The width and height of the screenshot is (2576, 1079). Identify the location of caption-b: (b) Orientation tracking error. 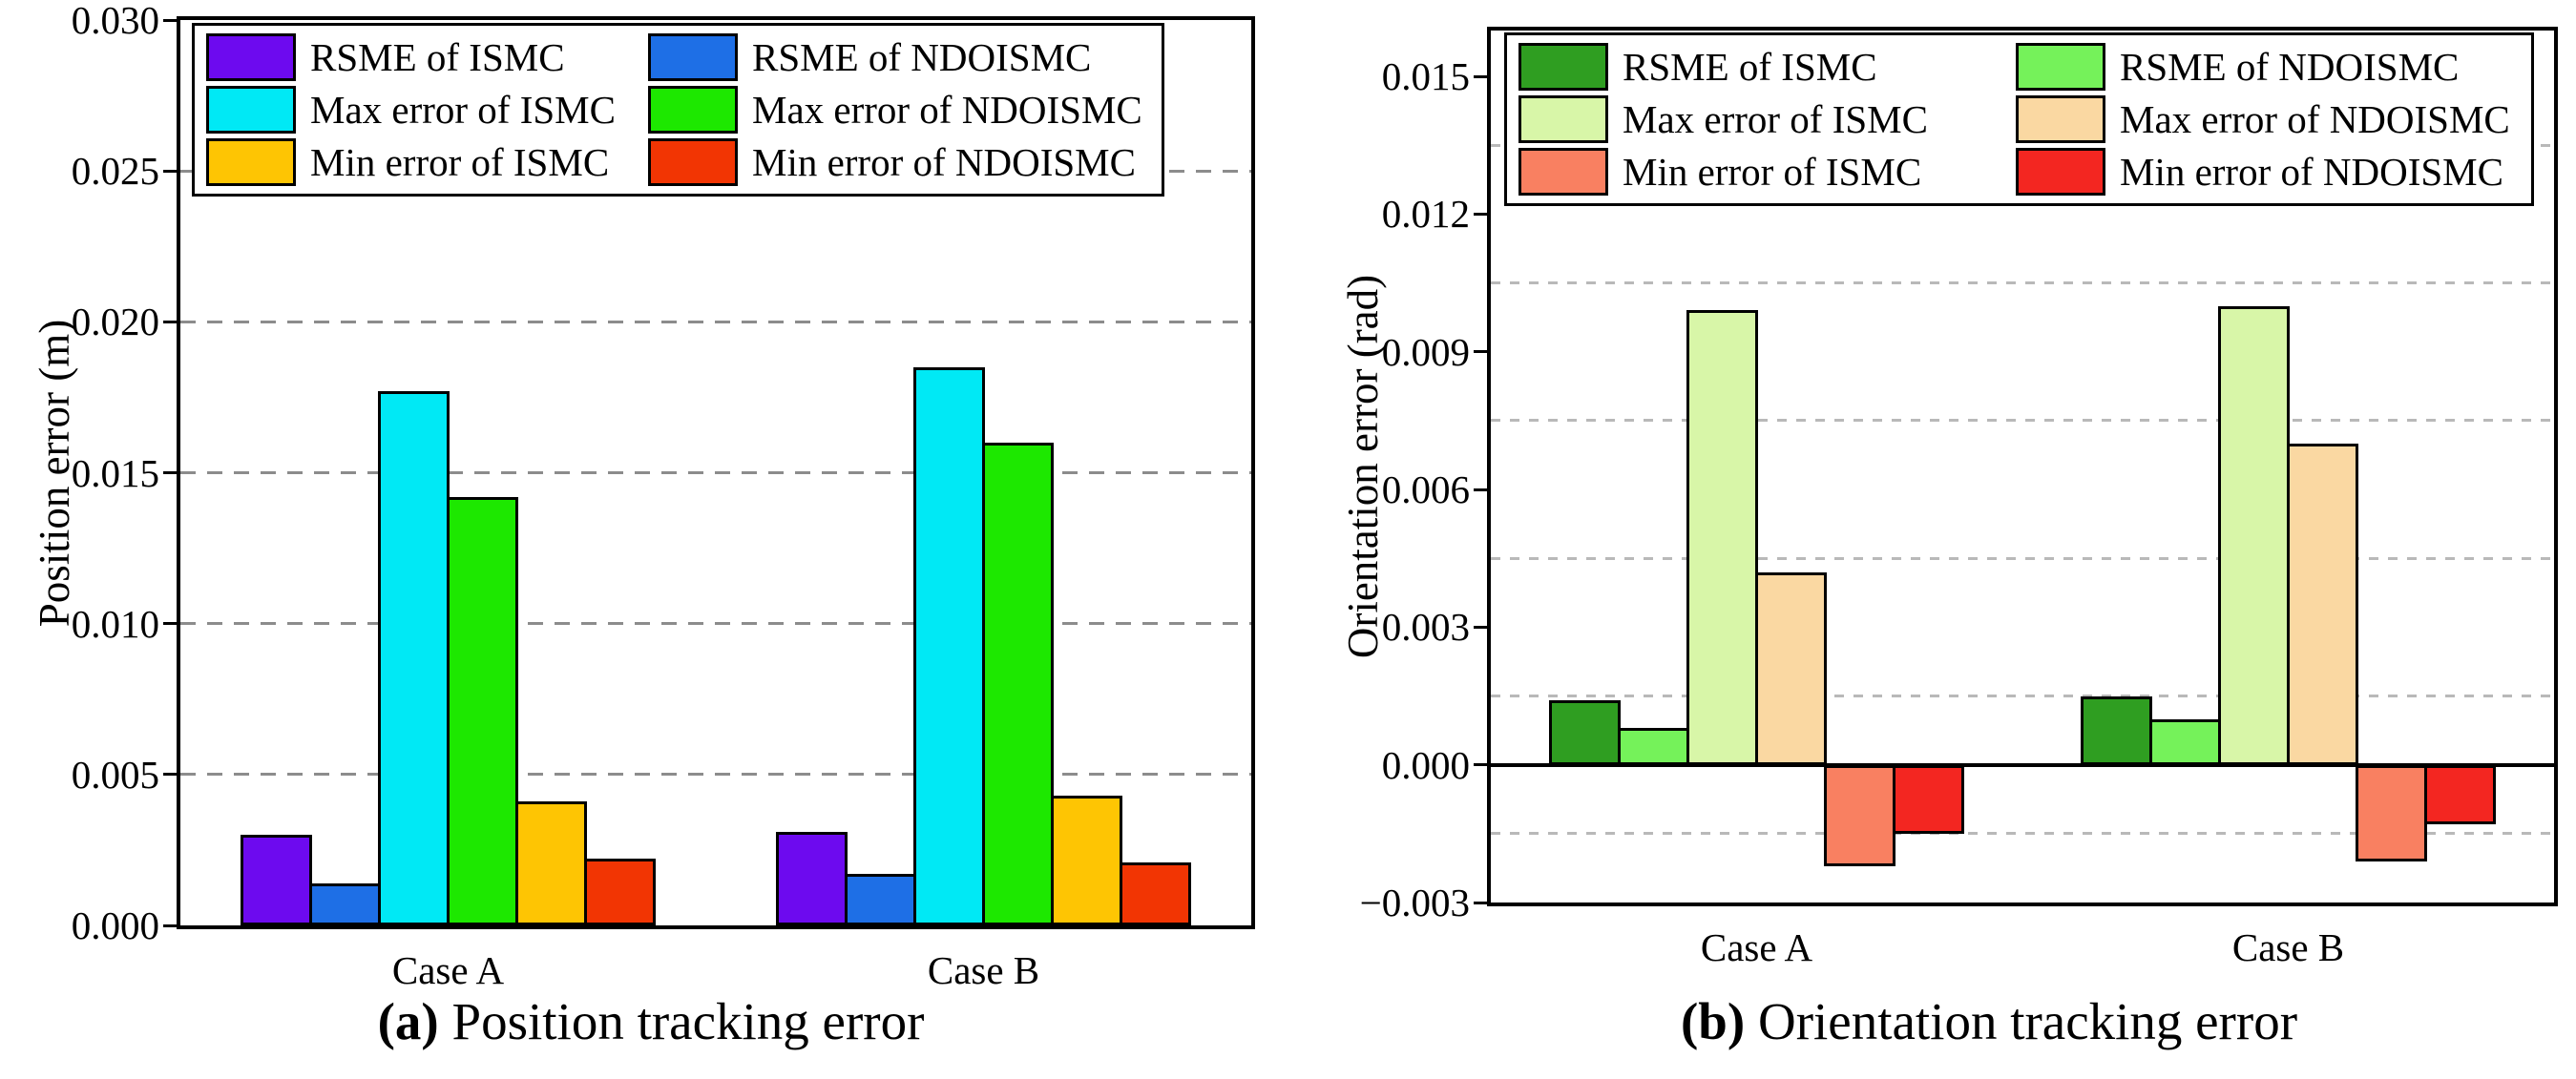
(1989, 1021).